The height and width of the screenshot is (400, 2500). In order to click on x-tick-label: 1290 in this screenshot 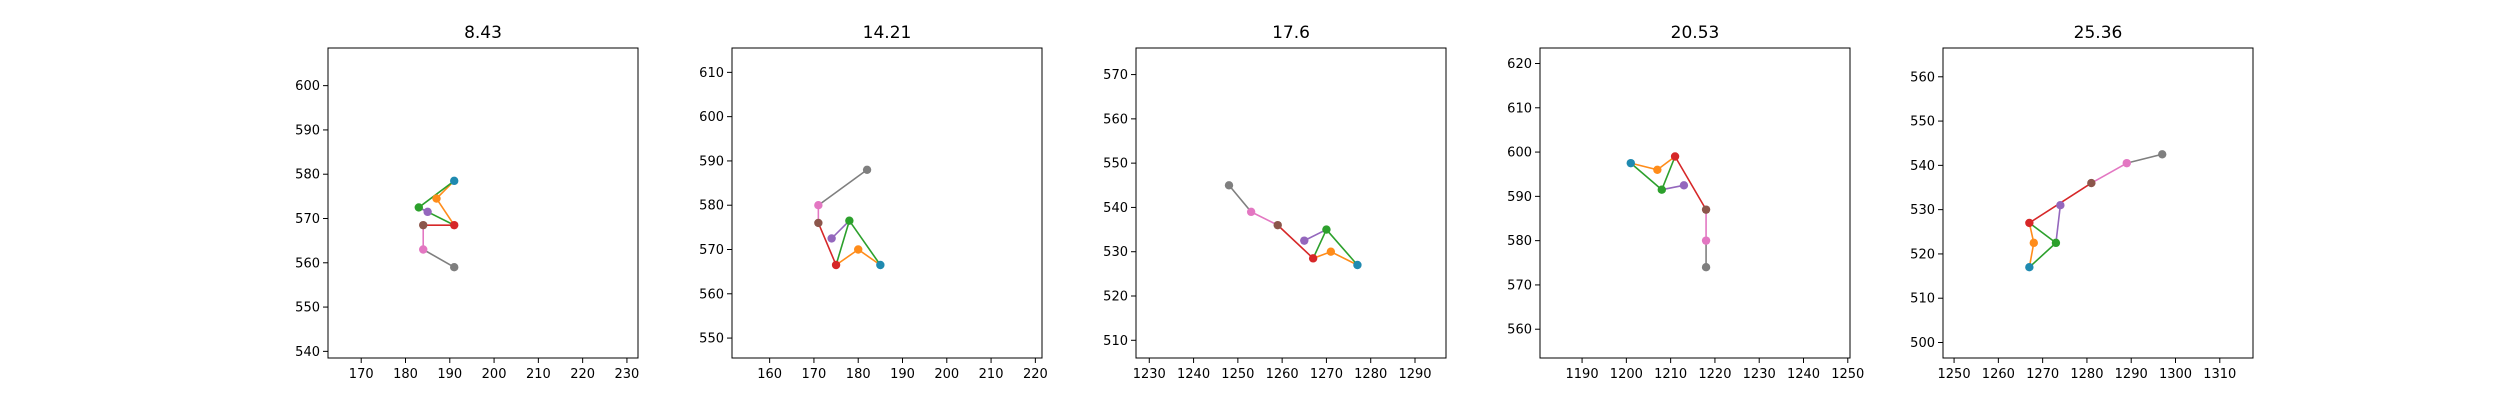, I will do `click(1414, 374)`.